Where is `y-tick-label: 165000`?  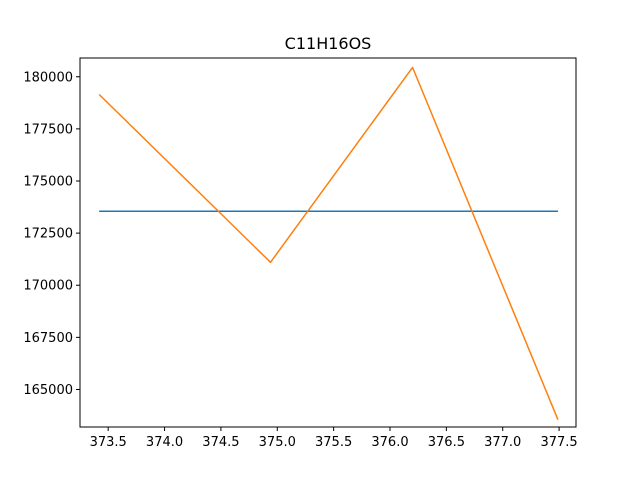 y-tick-label: 165000 is located at coordinates (48, 390).